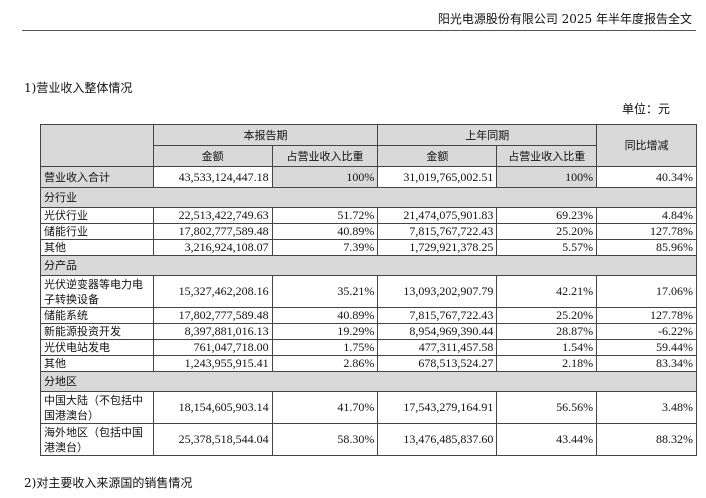  I want to click on row-label: 光伏电站发电, so click(97, 347).